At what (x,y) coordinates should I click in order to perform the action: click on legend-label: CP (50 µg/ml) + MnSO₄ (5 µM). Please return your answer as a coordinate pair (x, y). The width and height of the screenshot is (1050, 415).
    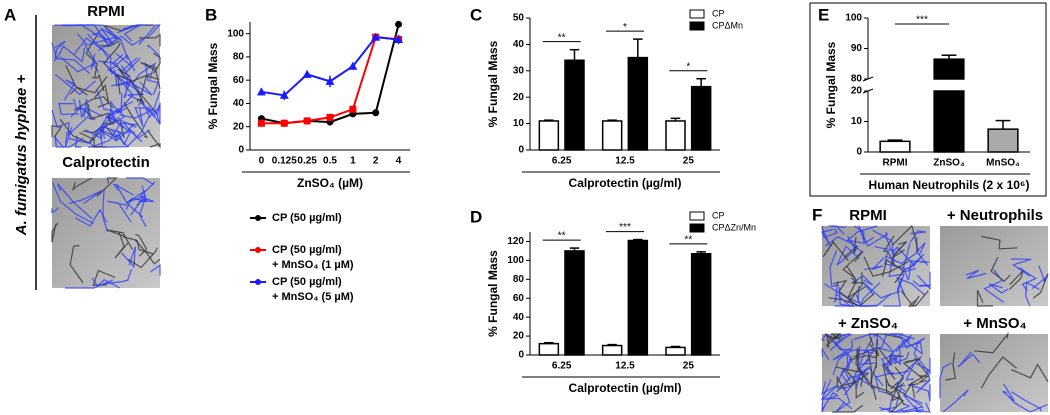
    Looking at the image, I should click on (313, 289).